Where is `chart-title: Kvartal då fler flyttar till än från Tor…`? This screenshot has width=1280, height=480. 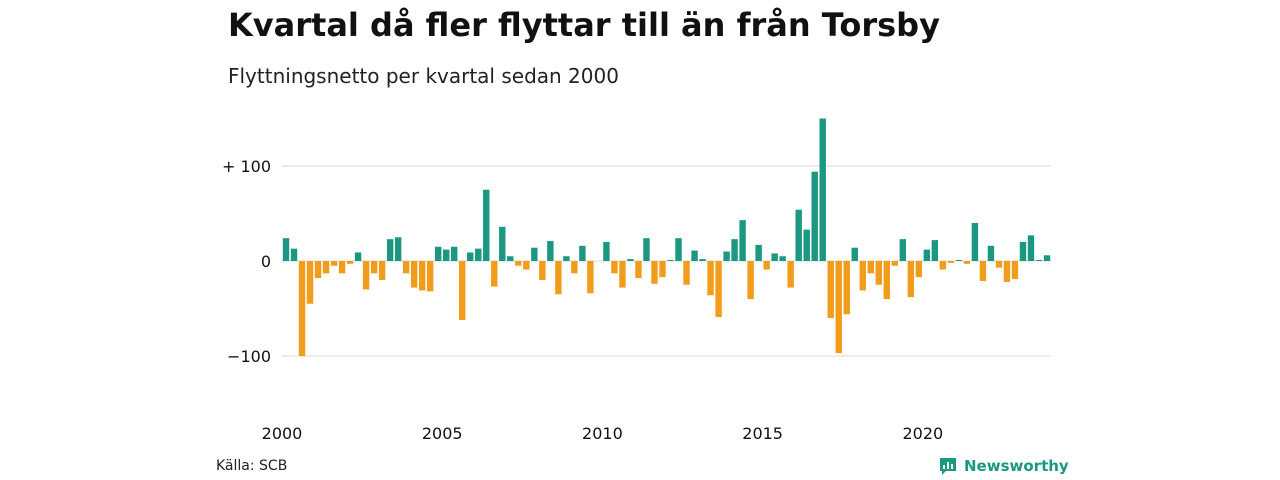 chart-title: Kvartal då fler flyttar till än från Tor… is located at coordinates (584, 25).